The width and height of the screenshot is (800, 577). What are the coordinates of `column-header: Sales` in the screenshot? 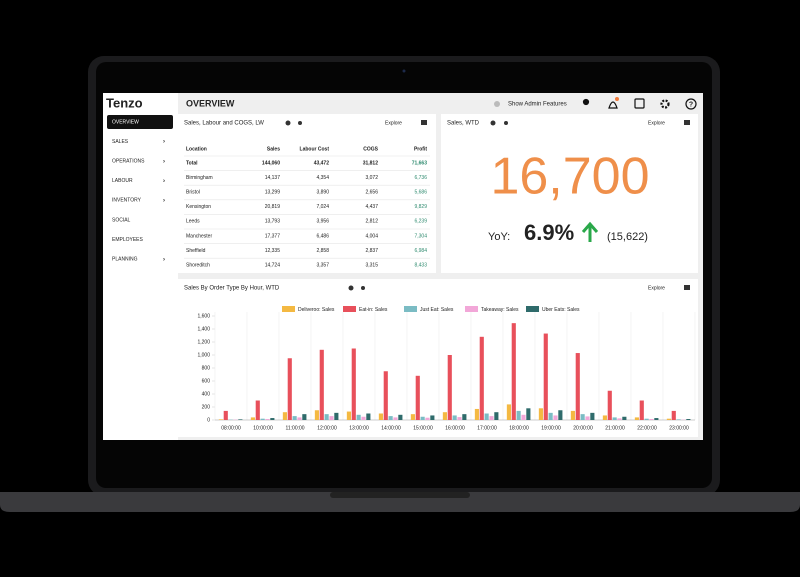 It's located at (273, 149).